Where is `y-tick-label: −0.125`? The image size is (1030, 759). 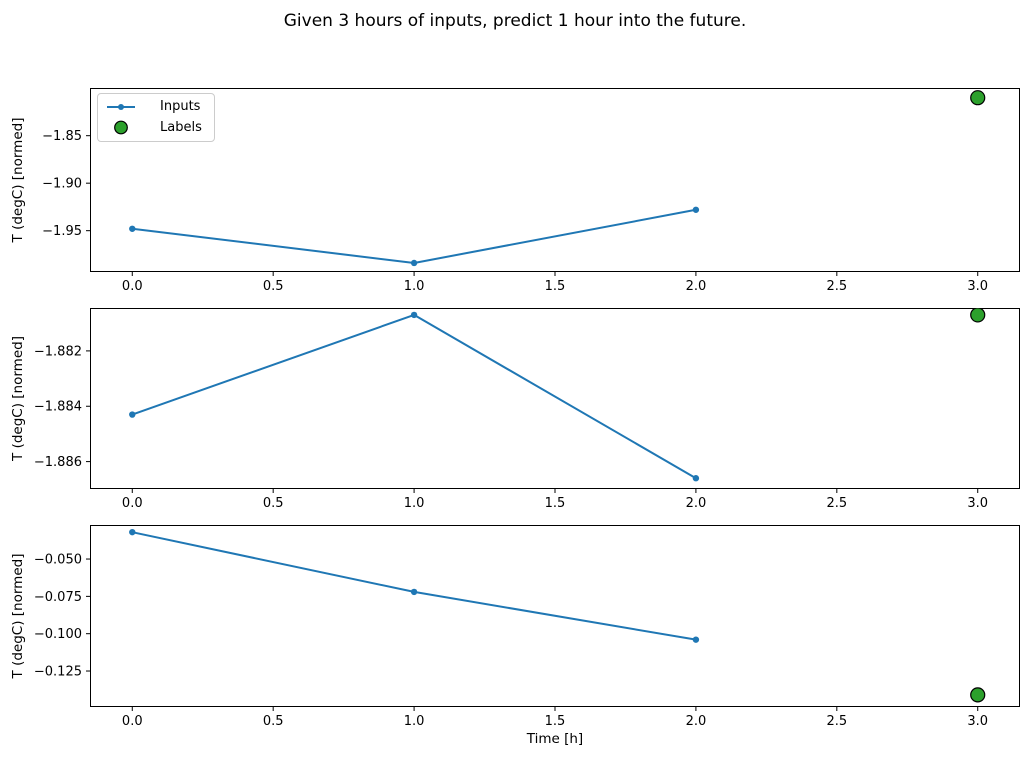 y-tick-label: −0.125 is located at coordinates (58, 672).